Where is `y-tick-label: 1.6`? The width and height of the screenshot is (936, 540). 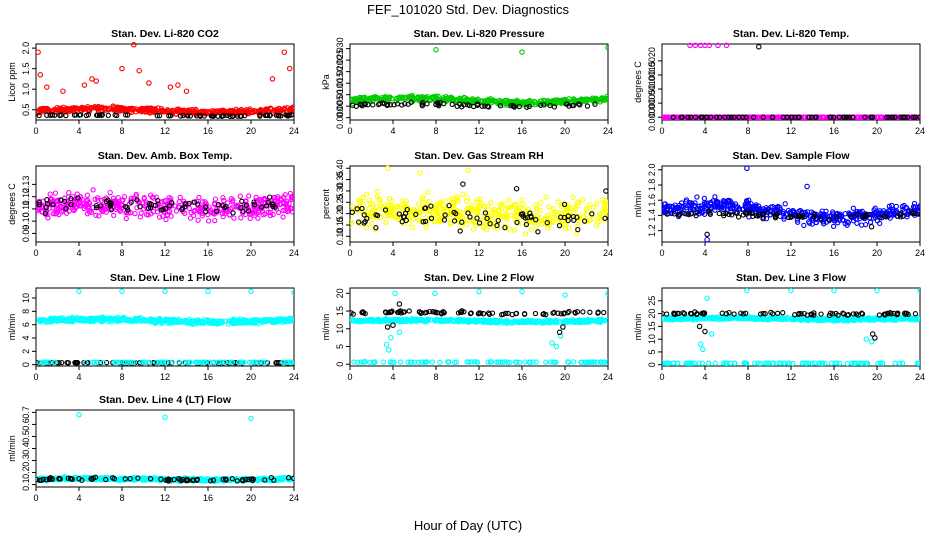 y-tick-label: 1.6 is located at coordinates (652, 200).